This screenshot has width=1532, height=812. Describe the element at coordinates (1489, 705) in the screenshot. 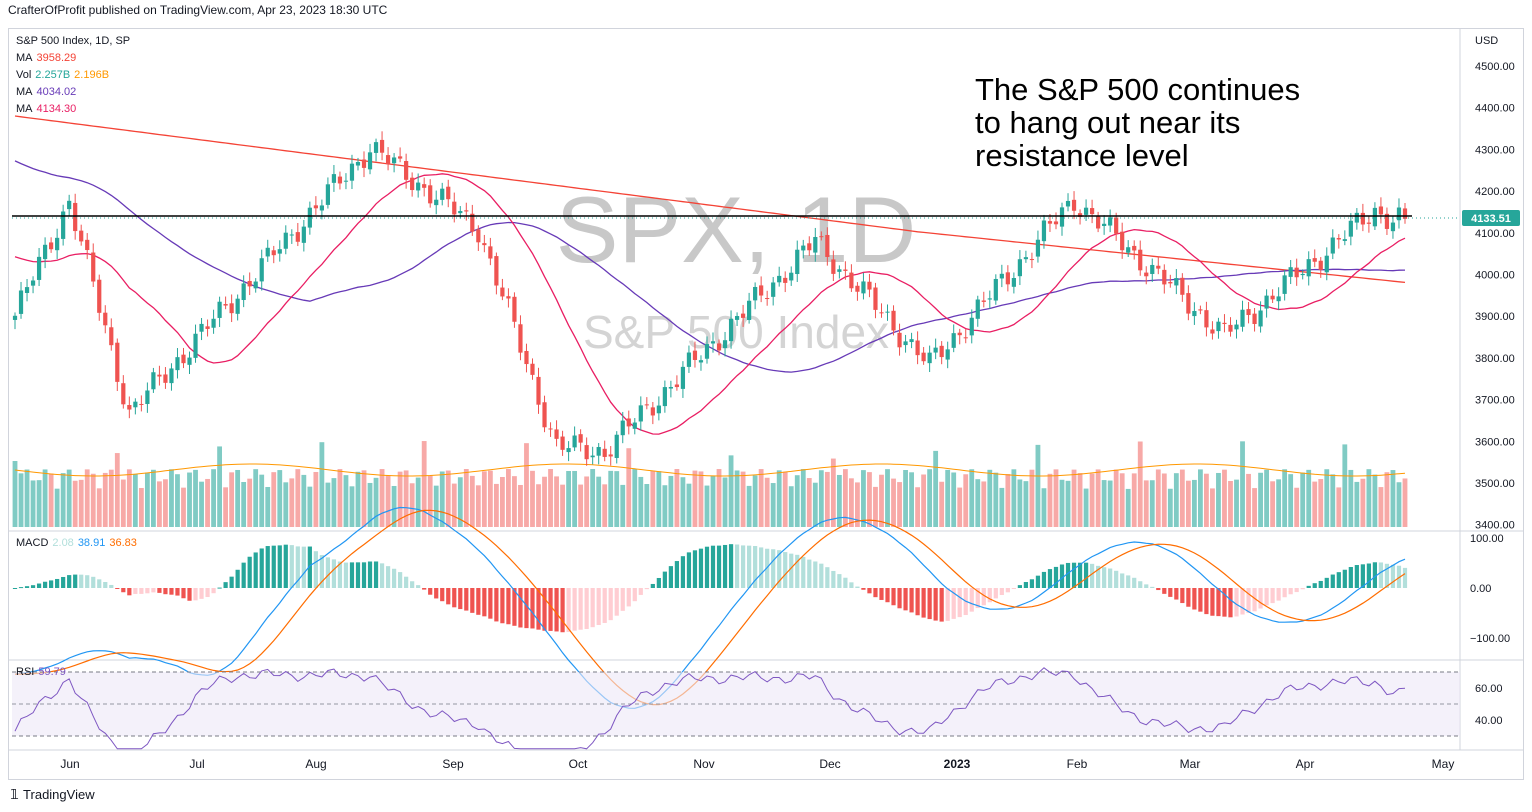

I see `rsi-axis: 60.00 40.00` at that location.